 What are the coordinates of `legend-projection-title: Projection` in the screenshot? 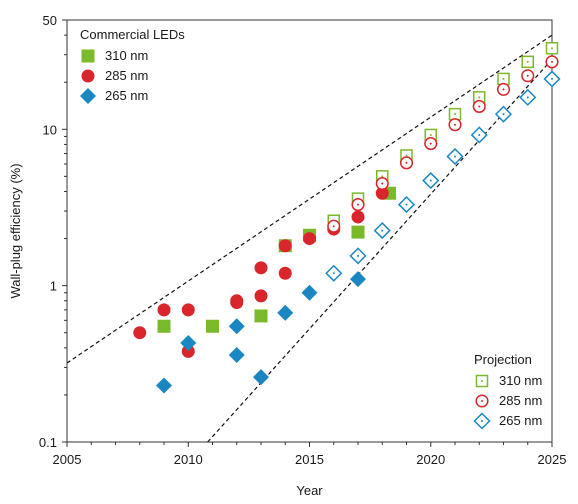 It's located at (503, 359).